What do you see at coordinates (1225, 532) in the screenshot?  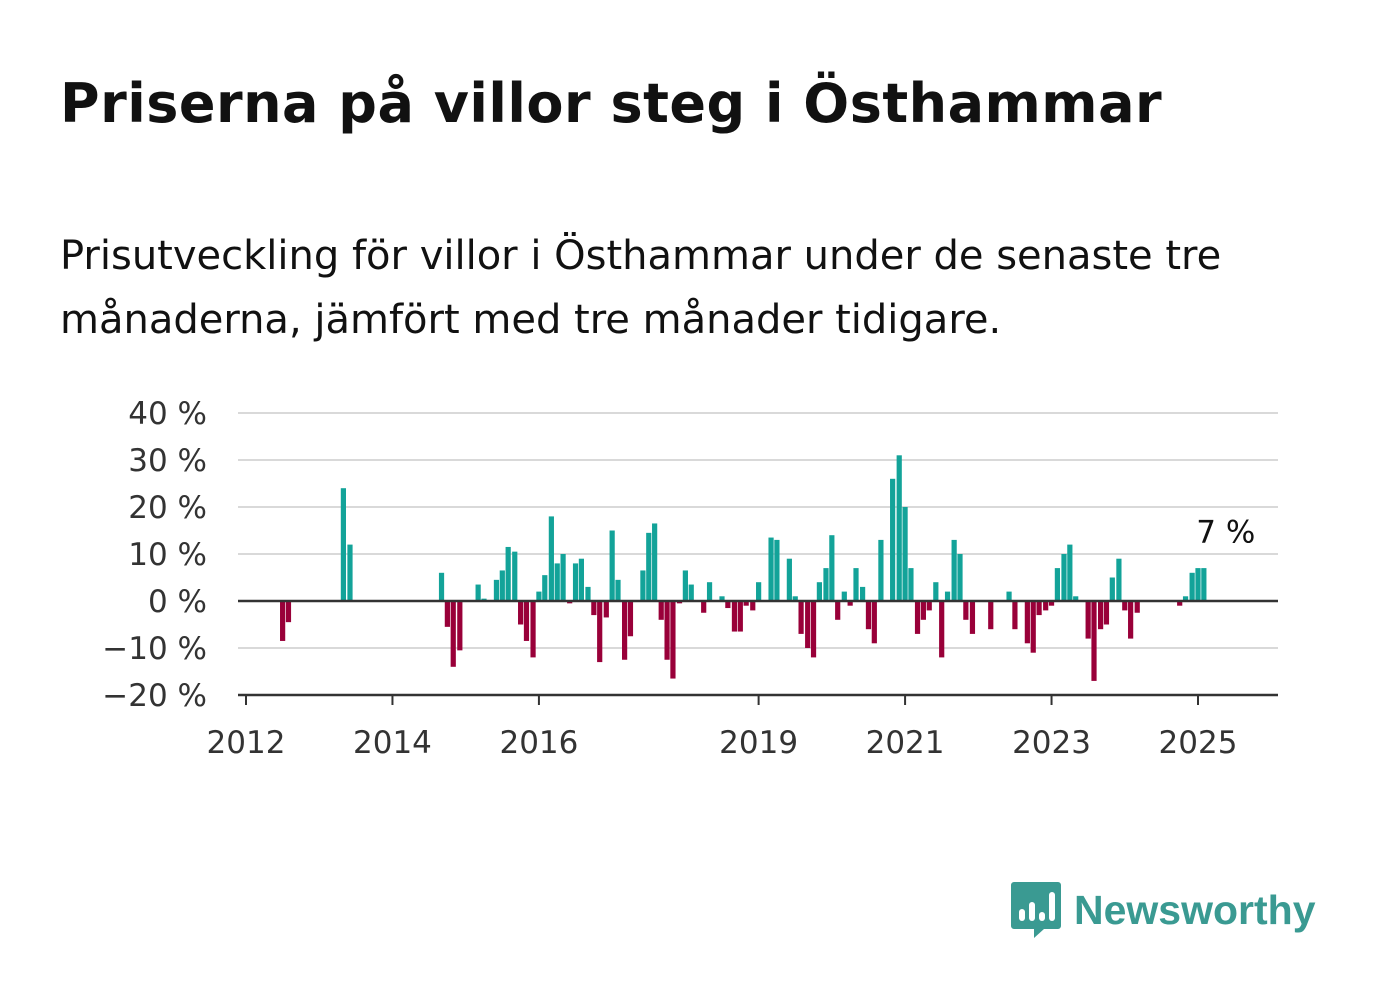 I see `last-value-annotation: 7 %` at bounding box center [1225, 532].